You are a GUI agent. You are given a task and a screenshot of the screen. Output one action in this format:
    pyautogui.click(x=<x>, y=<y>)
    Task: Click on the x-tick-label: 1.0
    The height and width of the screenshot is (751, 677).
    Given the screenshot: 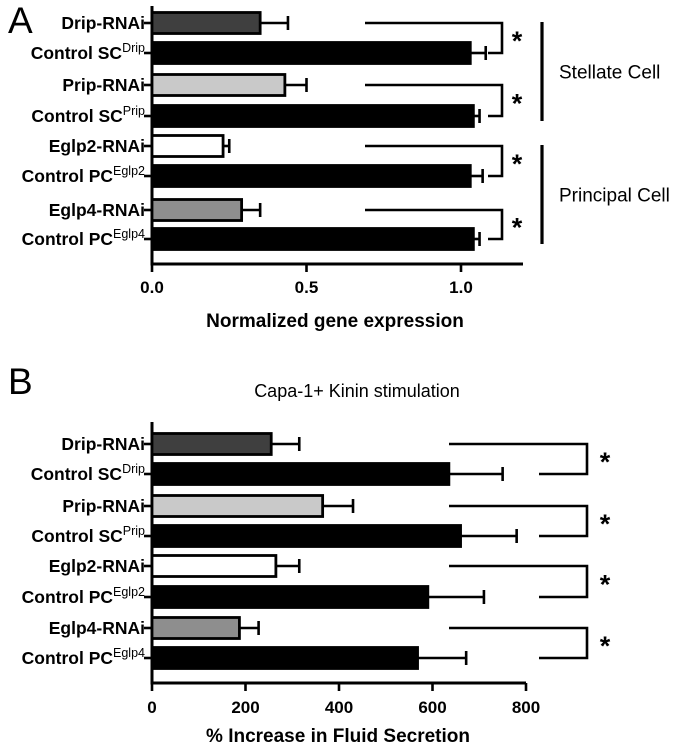 What is the action you would take?
    pyautogui.click(x=461, y=287)
    